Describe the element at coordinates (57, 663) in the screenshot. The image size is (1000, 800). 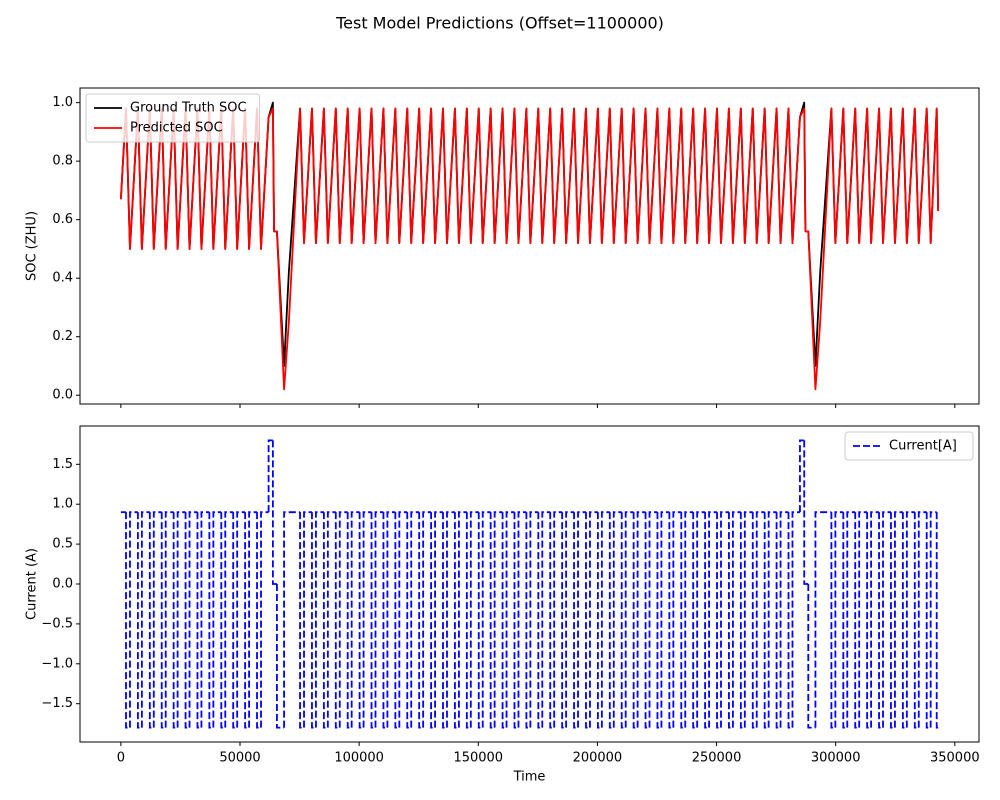
I see `y-tick-label: −1.0` at that location.